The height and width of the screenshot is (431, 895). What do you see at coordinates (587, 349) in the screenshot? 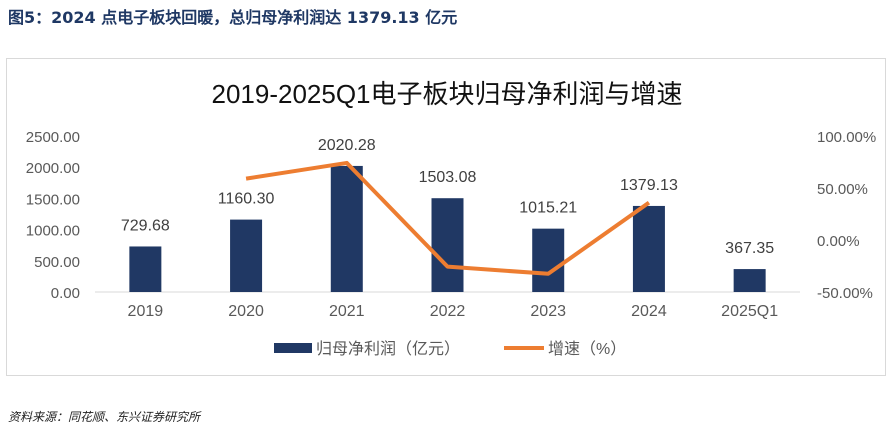
I see `legend-line-label: 增速（%）` at bounding box center [587, 349].